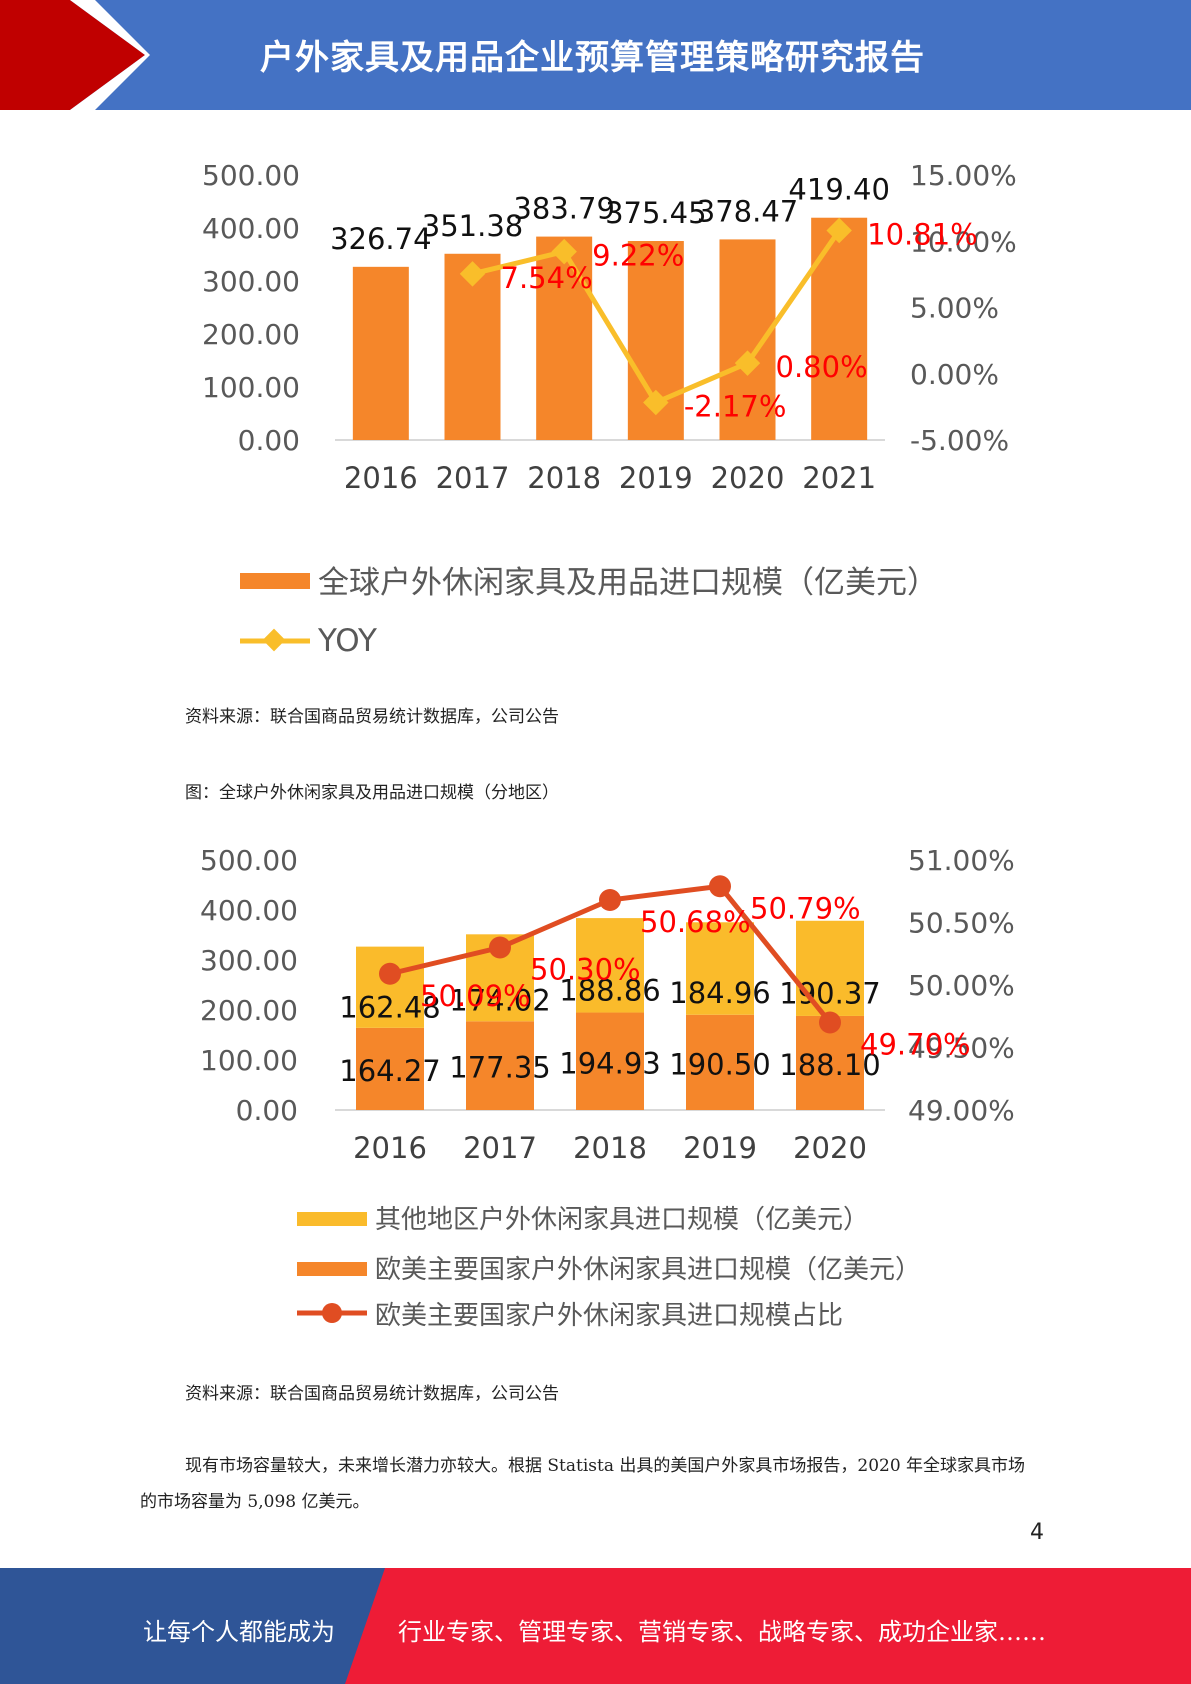 The image size is (1191, 1684). What do you see at coordinates (959, 440) in the screenshot?
I see `y2-tick-label: -5.00%` at bounding box center [959, 440].